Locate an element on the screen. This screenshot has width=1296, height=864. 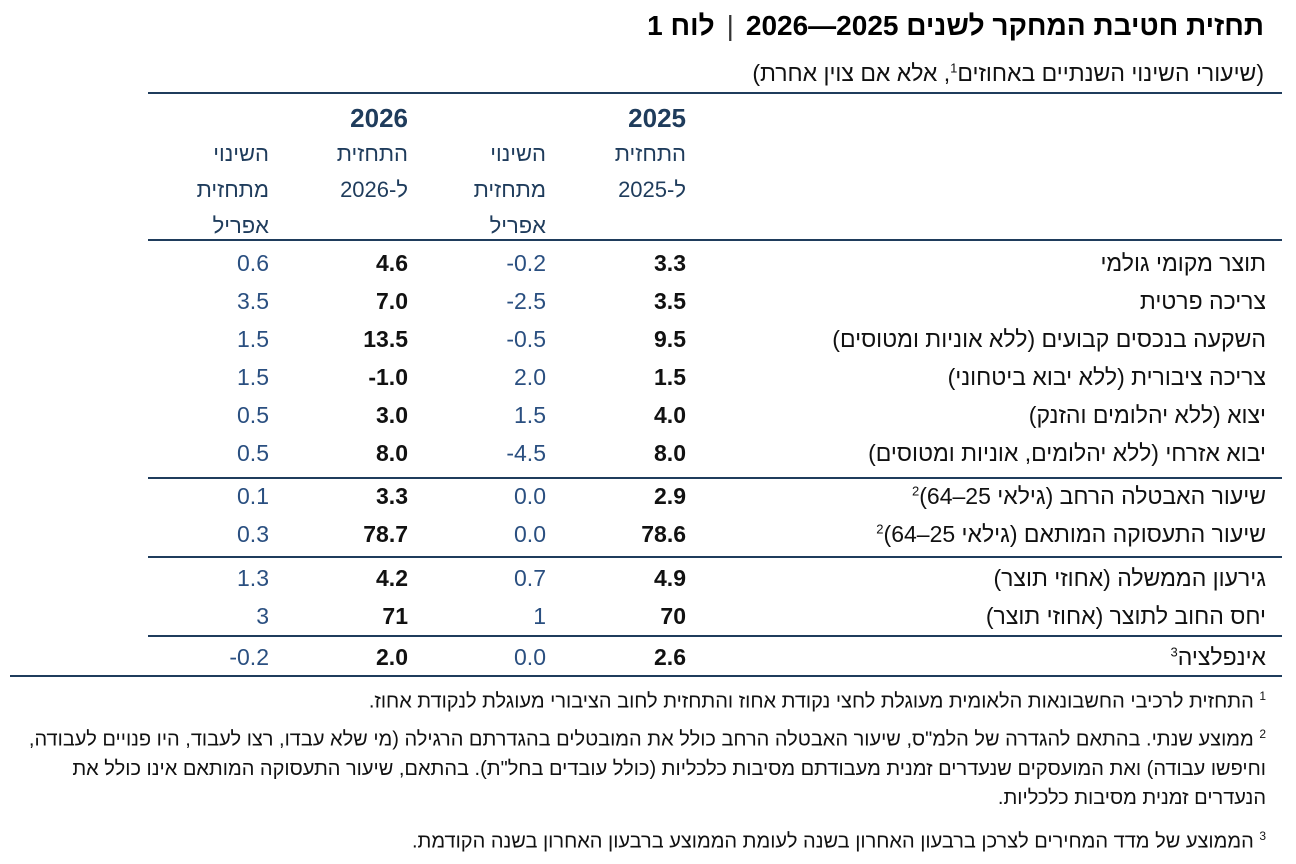
row-label: צריכה ציבורית (ללא יבוא ביטחוני) is located at coordinates (1106, 377).